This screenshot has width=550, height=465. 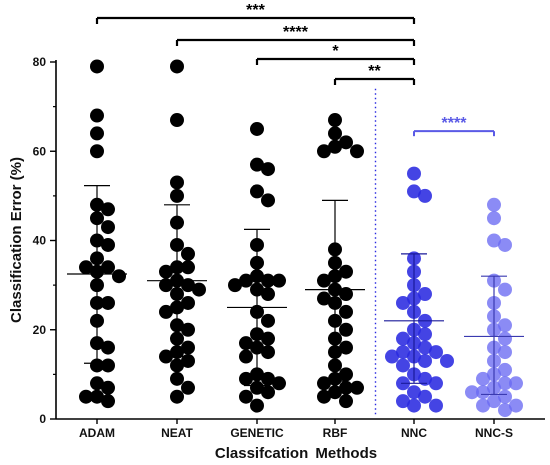 I want to click on x-tick-label: RBF, so click(x=335, y=433).